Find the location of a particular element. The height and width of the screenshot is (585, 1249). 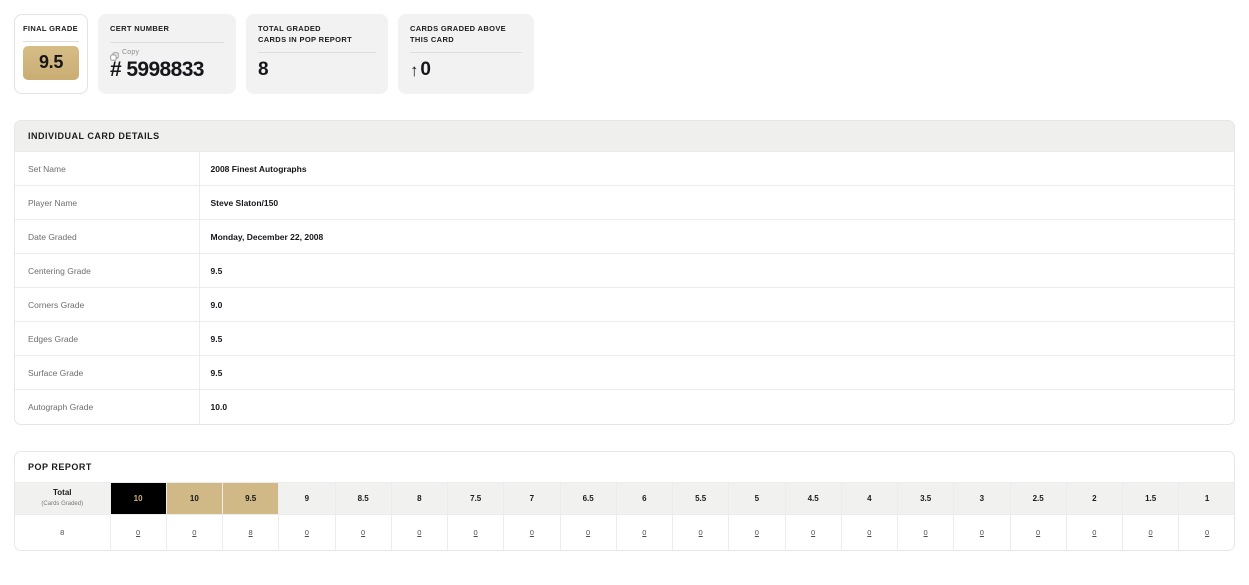

pop-grade-count-link: 8 is located at coordinates (250, 532).